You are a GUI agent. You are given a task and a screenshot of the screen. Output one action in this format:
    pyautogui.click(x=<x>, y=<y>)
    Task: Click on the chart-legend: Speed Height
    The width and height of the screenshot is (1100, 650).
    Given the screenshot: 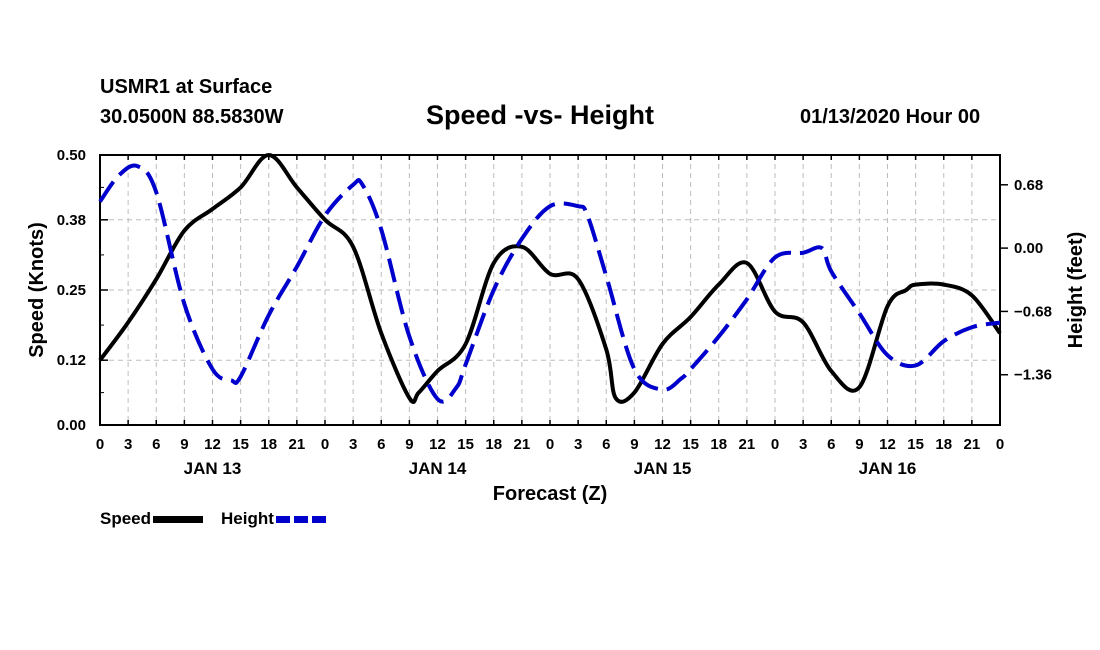 What is the action you would take?
    pyautogui.click(x=222, y=519)
    